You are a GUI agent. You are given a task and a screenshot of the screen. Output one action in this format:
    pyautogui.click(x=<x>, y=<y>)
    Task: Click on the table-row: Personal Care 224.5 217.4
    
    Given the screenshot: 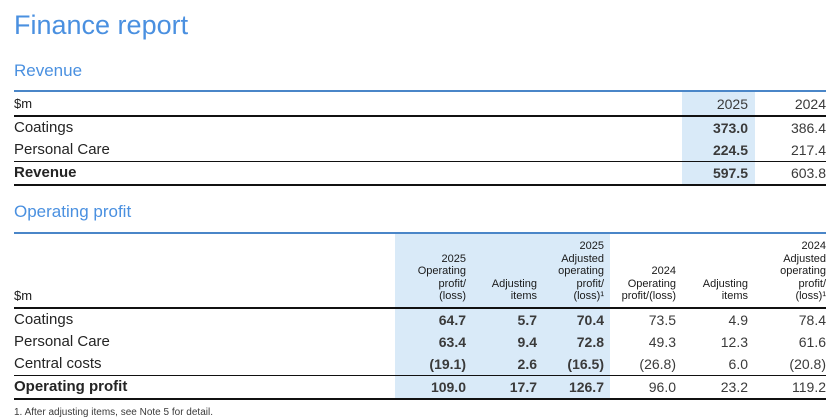 What is the action you would take?
    pyautogui.click(x=420, y=150)
    